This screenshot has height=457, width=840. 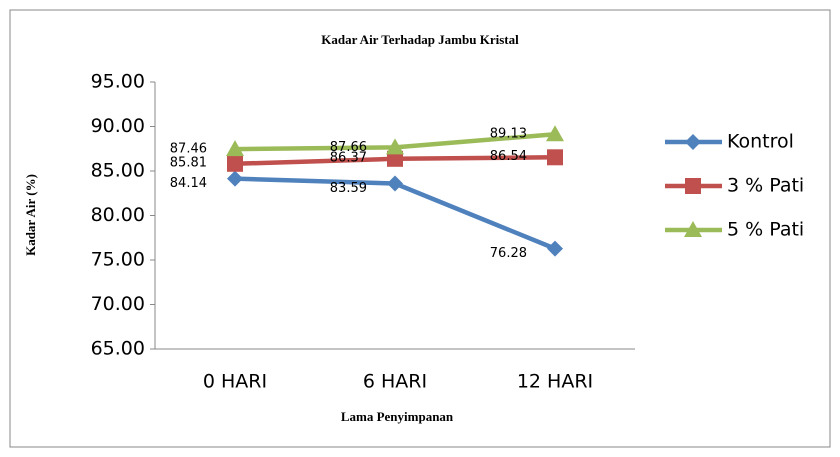 I want to click on data-label: 86.54, so click(x=508, y=156).